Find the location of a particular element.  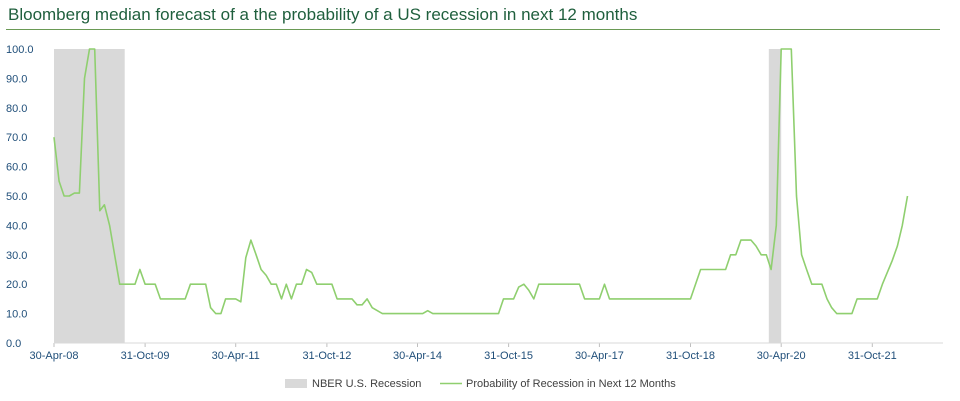

x-tick-label: 30-Apr-20 is located at coordinates (781, 356).